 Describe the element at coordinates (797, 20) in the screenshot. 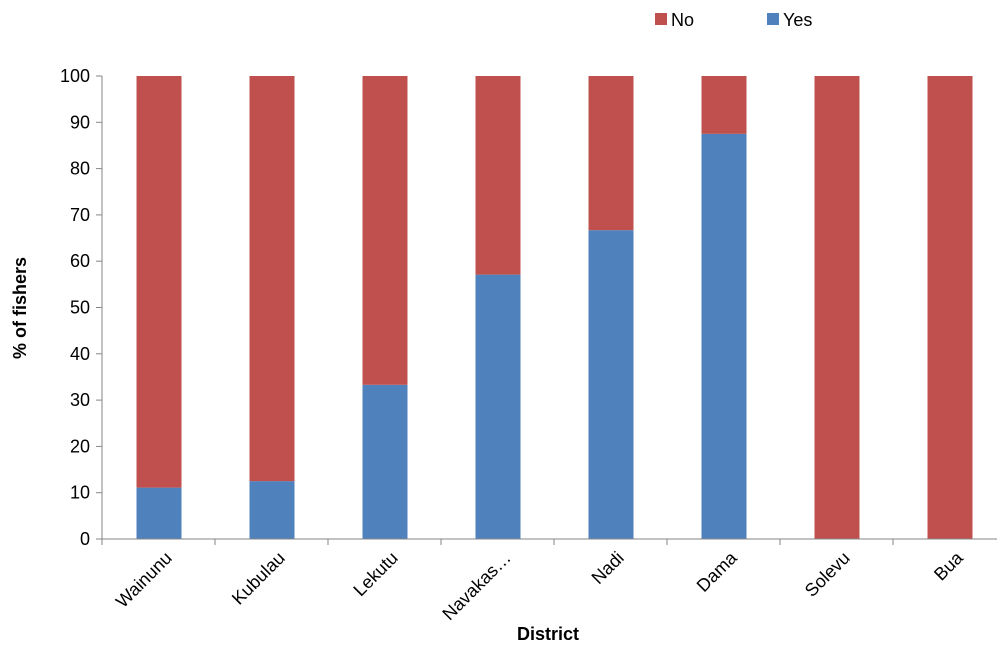

I see `legend-label-yes: Yes` at that location.